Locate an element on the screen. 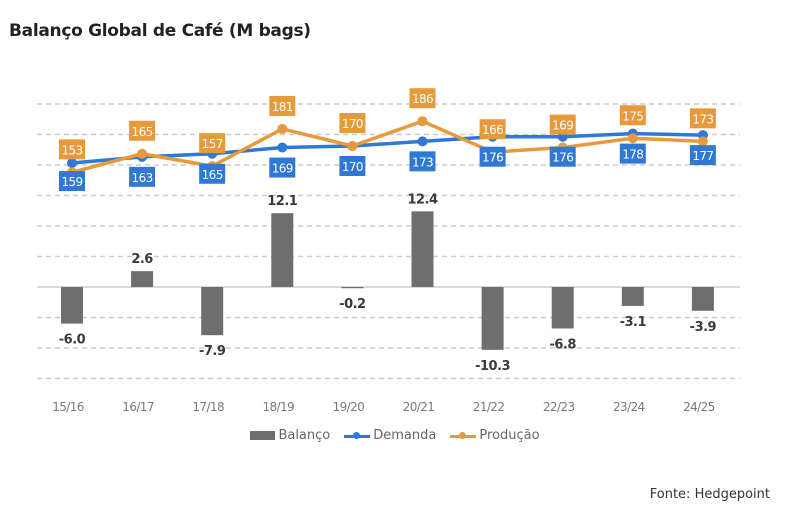  bar-label: -0.2 is located at coordinates (352, 304).